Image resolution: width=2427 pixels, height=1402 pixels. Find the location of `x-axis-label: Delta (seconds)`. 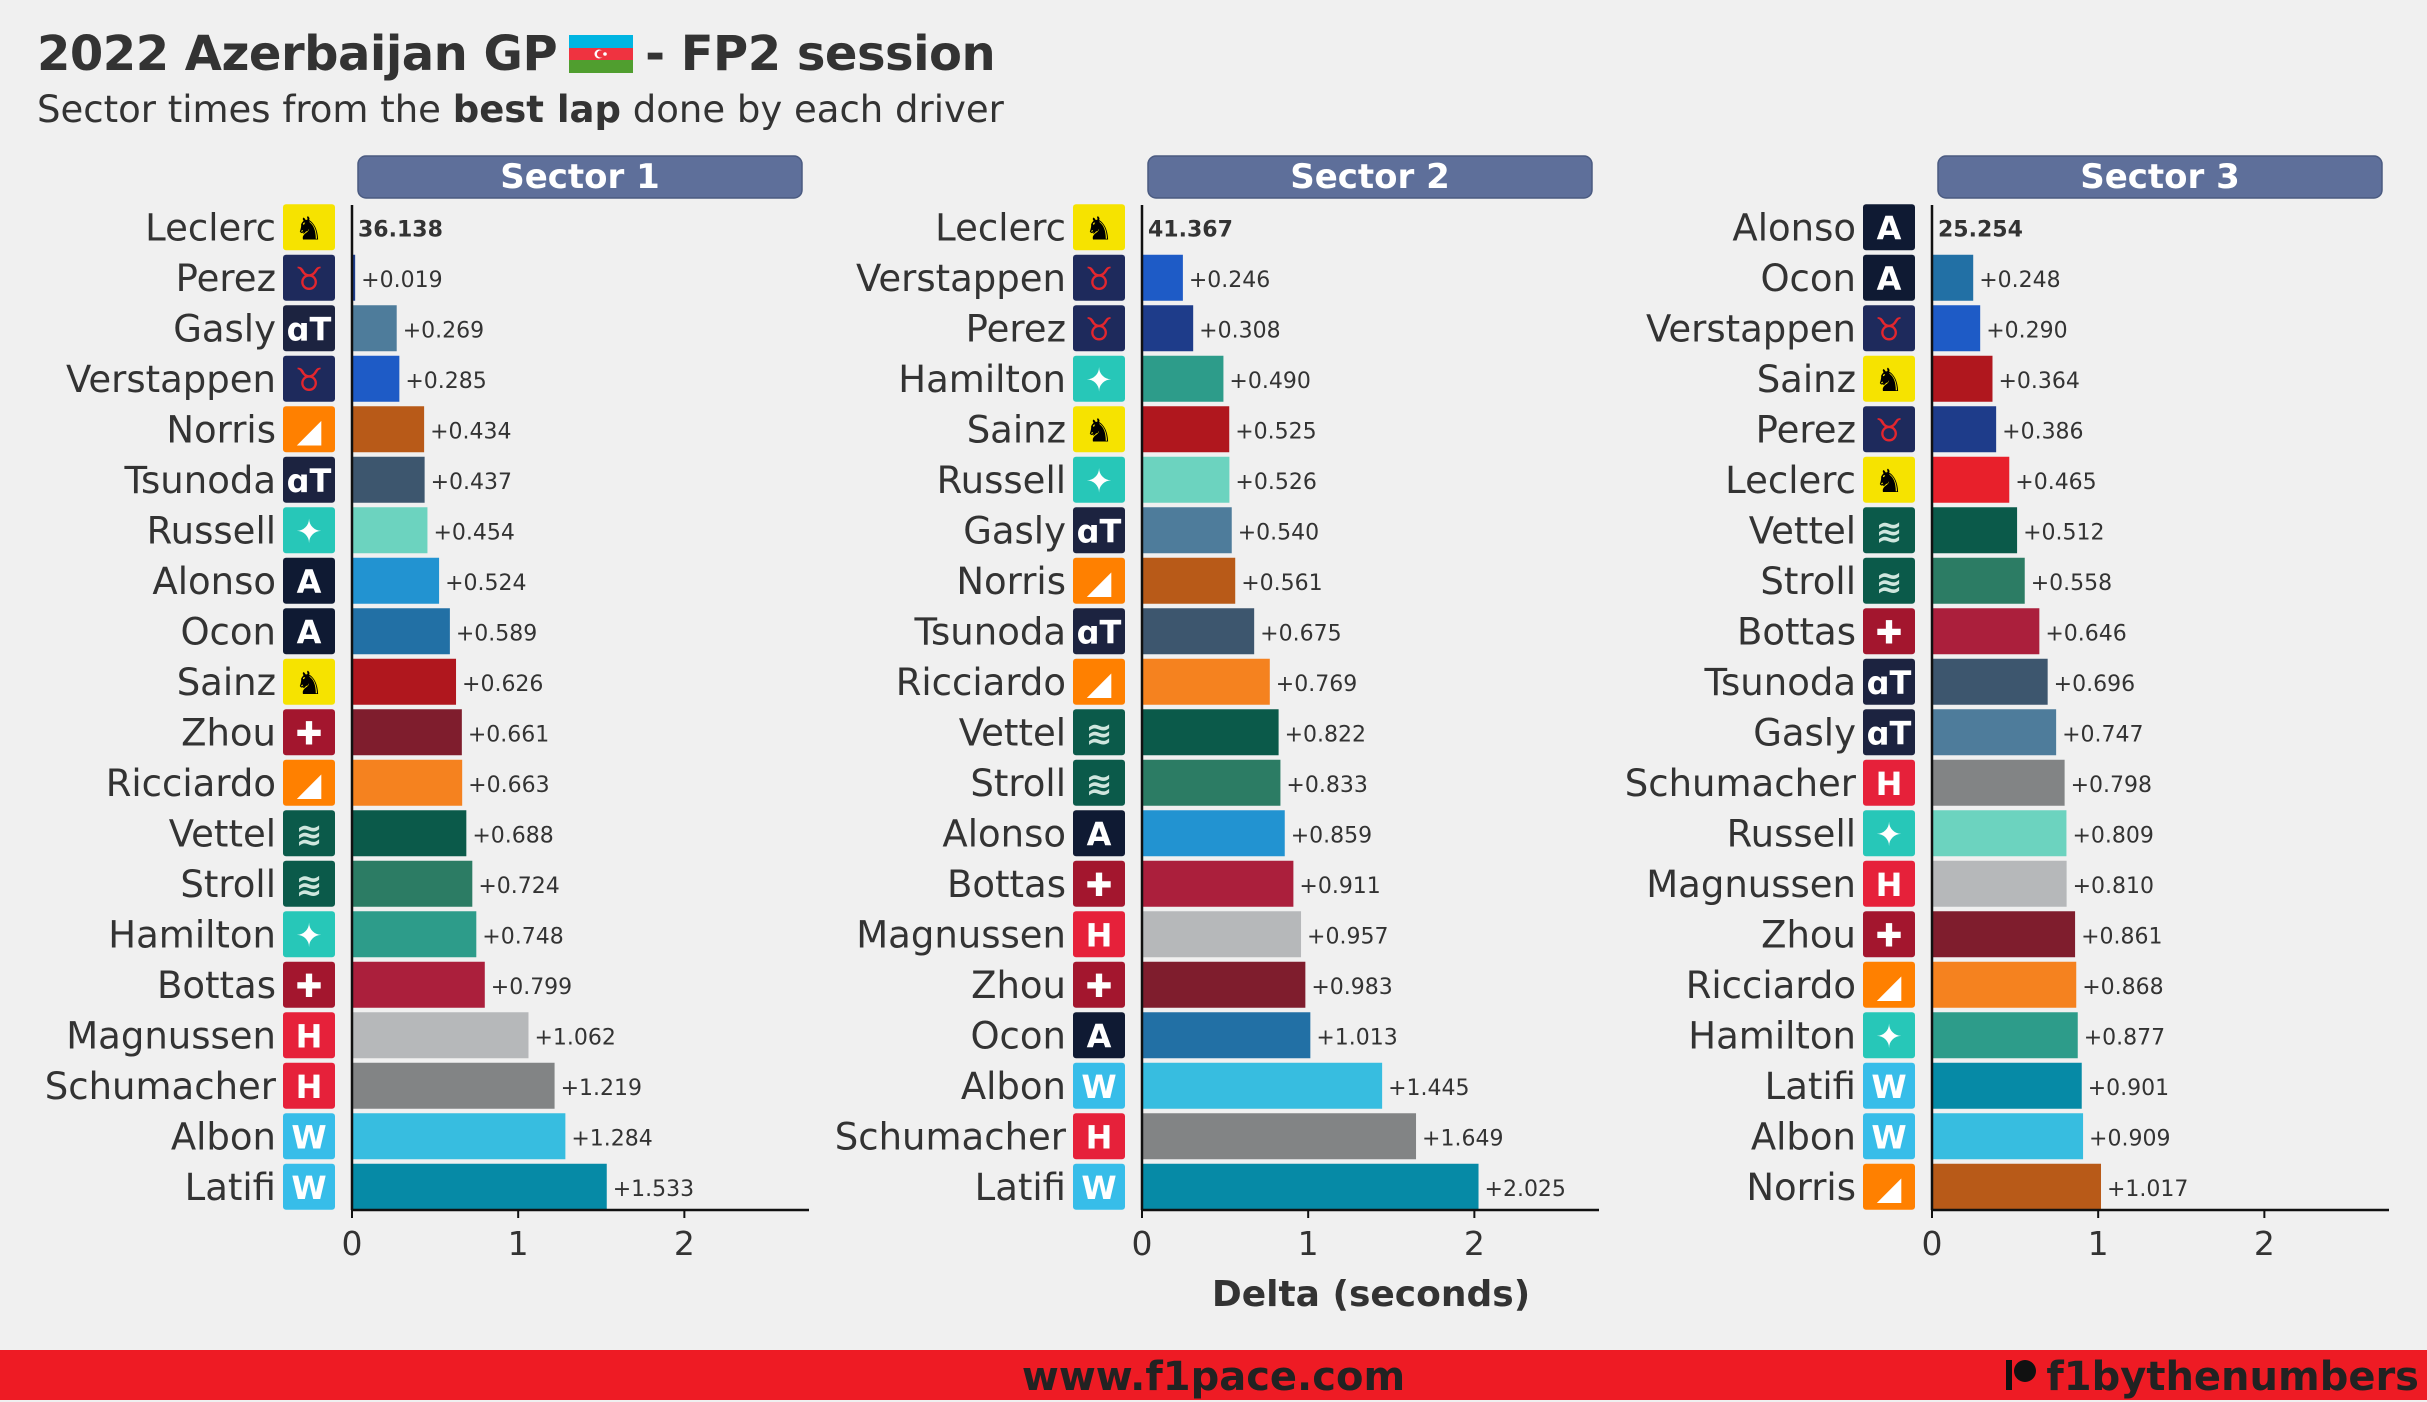

x-axis-label: Delta (seconds) is located at coordinates (1371, 1294).